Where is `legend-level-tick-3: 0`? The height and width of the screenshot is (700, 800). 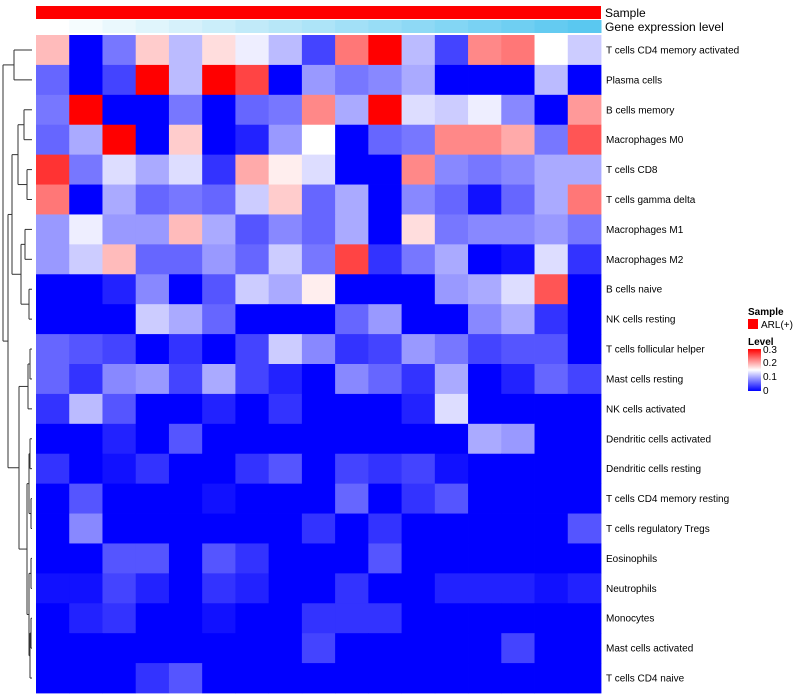 legend-level-tick-3: 0 is located at coordinates (766, 391).